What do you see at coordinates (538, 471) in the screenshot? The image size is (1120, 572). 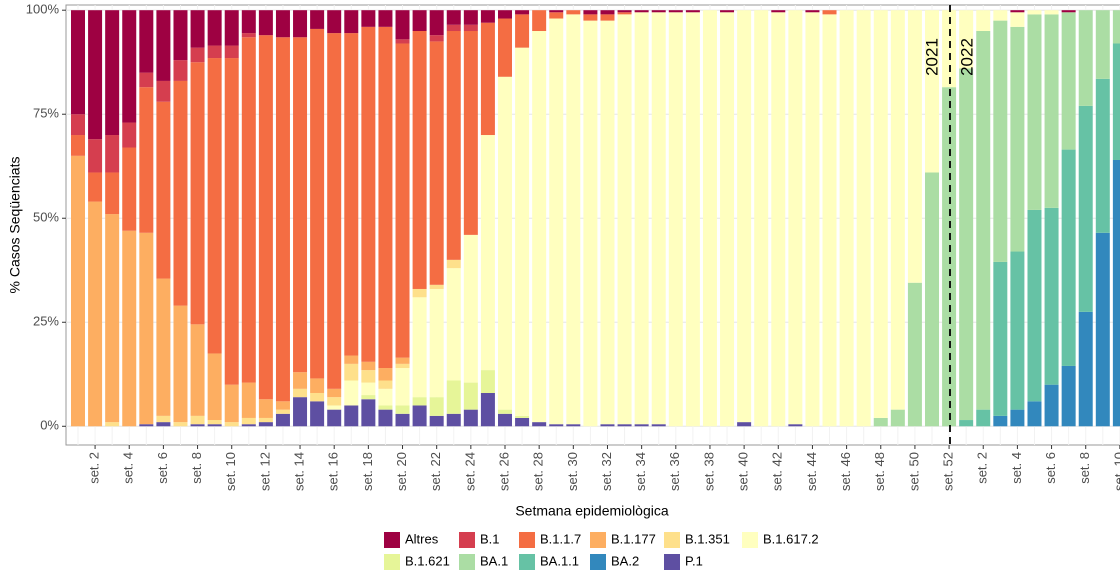 I see `x-tick-label: set. 28` at bounding box center [538, 471].